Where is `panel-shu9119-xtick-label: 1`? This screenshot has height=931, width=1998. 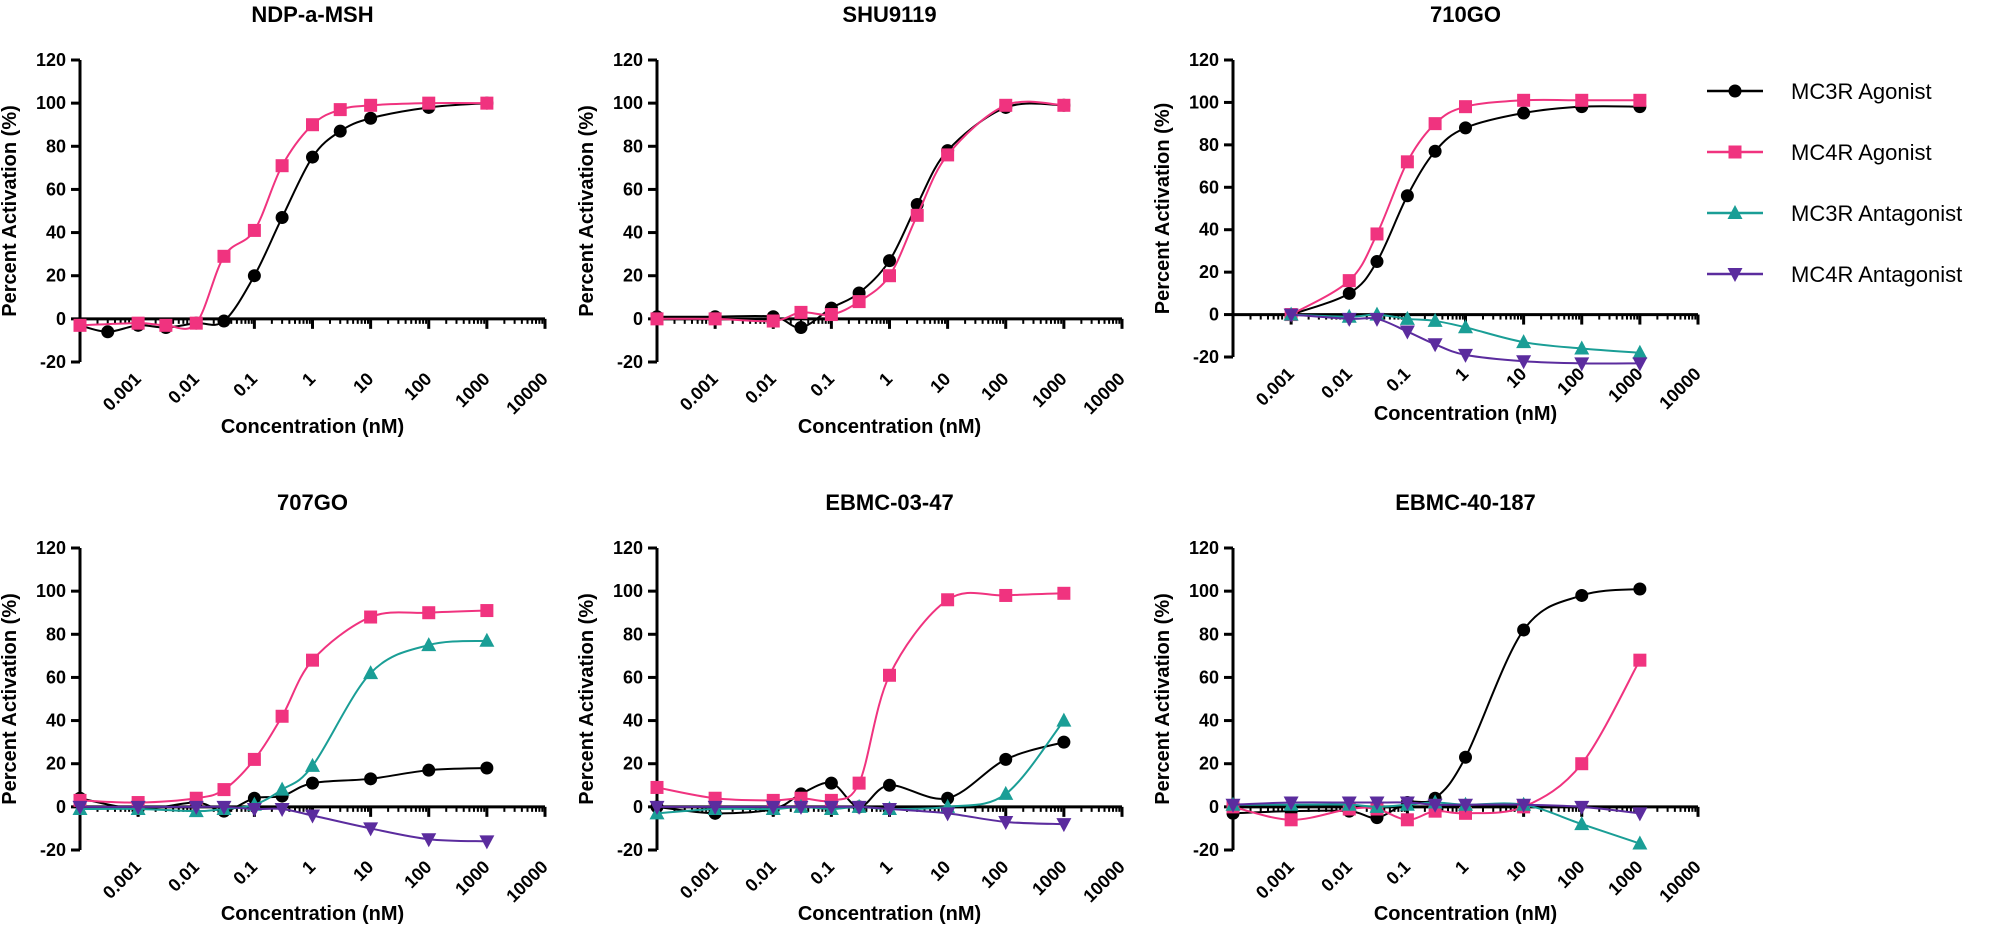
panel-shu9119-xtick-label: 1 is located at coordinates (885, 379).